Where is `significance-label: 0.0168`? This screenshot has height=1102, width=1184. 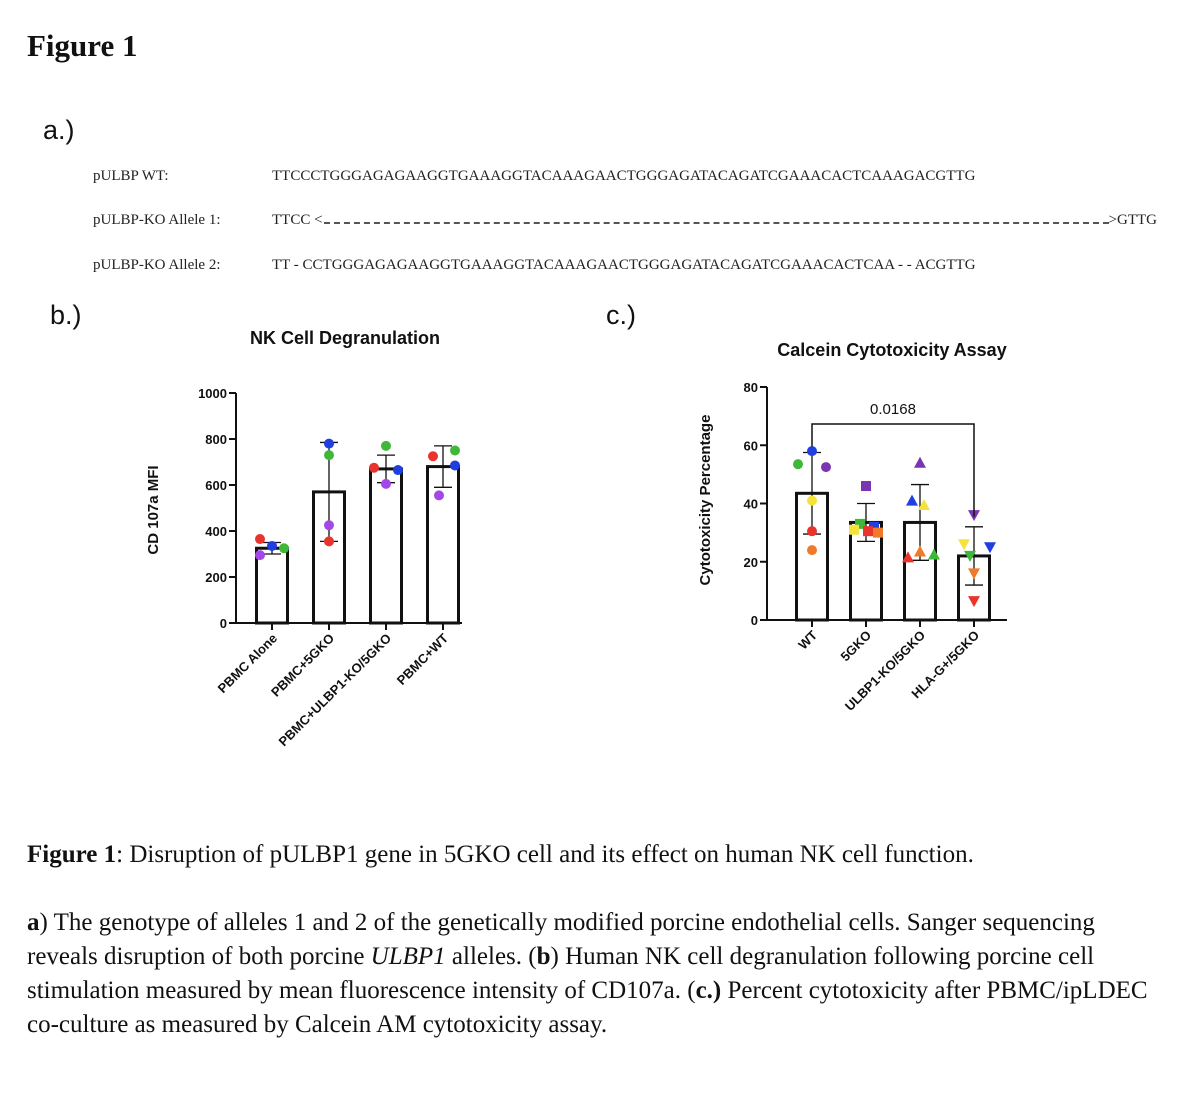
significance-label: 0.0168 is located at coordinates (893, 409).